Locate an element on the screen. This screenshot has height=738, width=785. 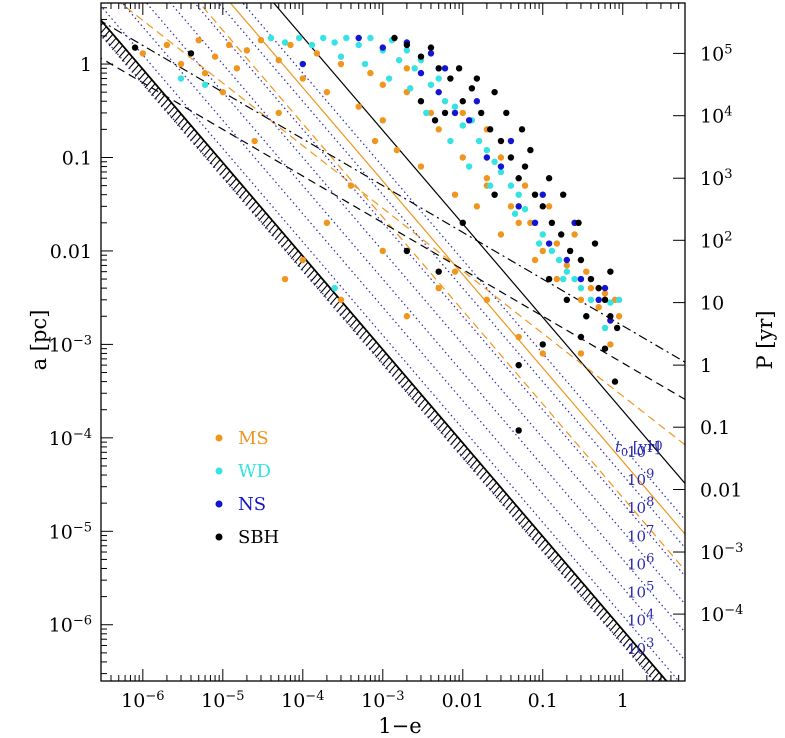
y-tick-label-left: 10−3 is located at coordinates (70, 344).